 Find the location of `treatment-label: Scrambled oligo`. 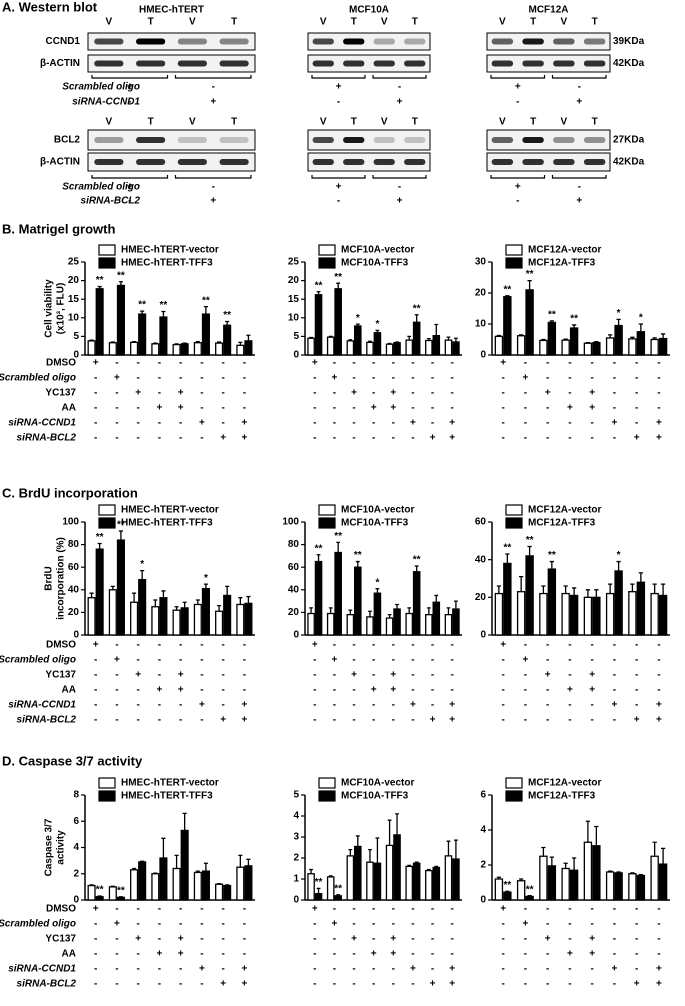

treatment-label: Scrambled oligo is located at coordinates (101, 187).